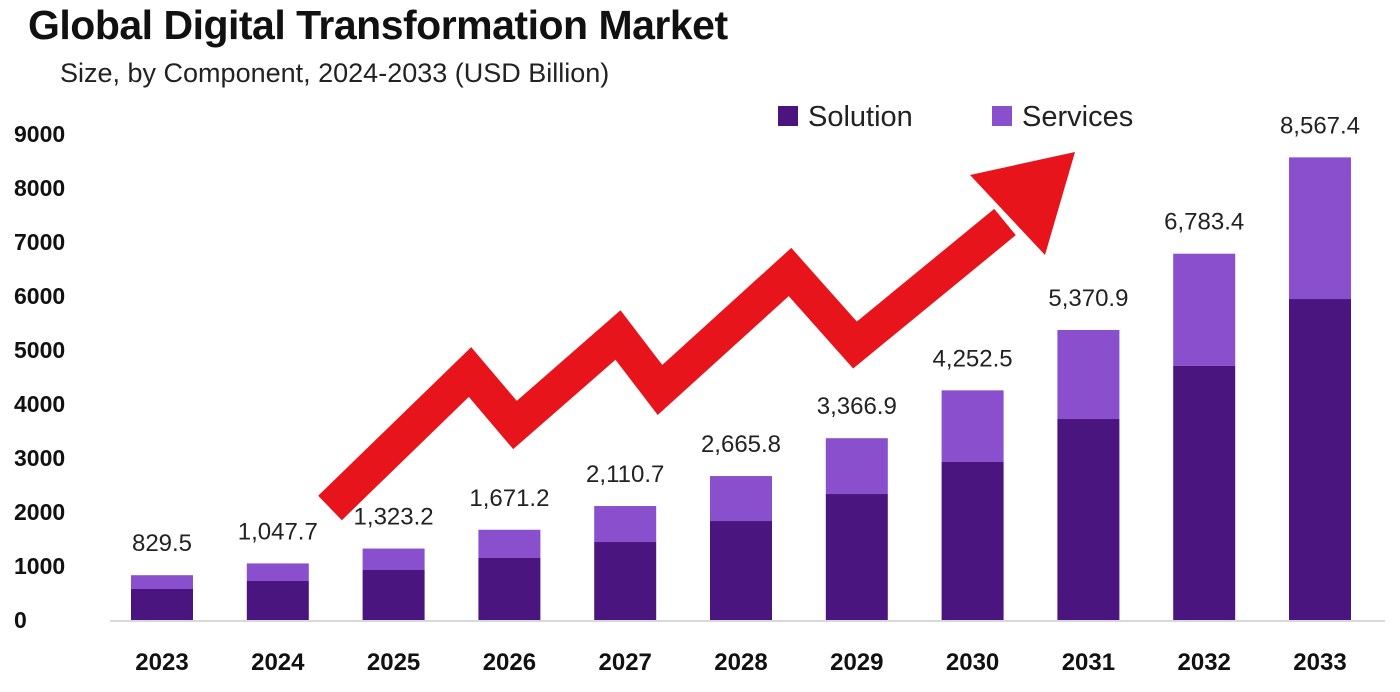  What do you see at coordinates (278, 531) in the screenshot?
I see `data-label-total: 1,047.7` at bounding box center [278, 531].